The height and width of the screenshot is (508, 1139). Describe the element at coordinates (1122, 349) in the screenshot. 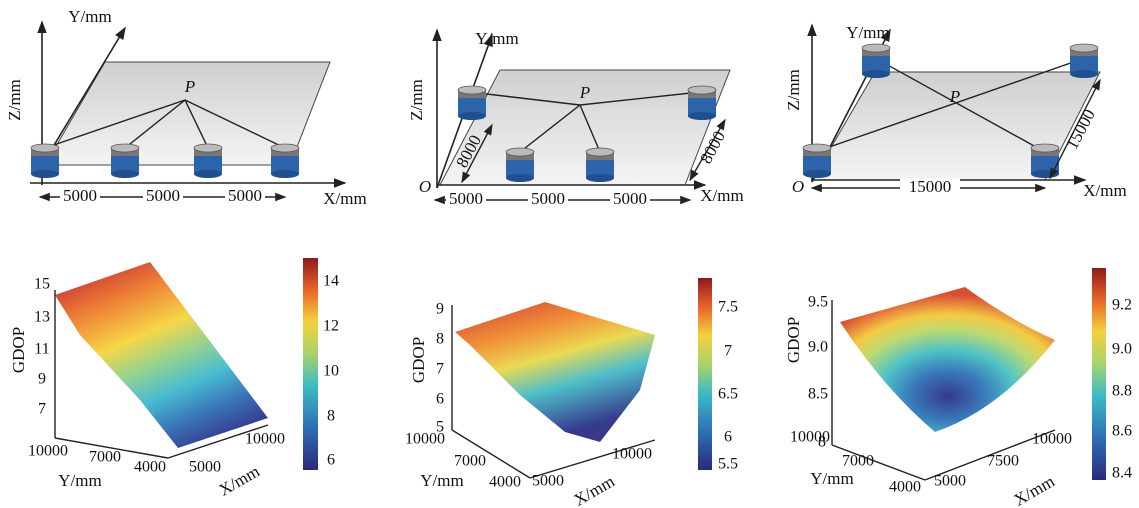

I see `colorbar-tick-label: 9.0` at that location.